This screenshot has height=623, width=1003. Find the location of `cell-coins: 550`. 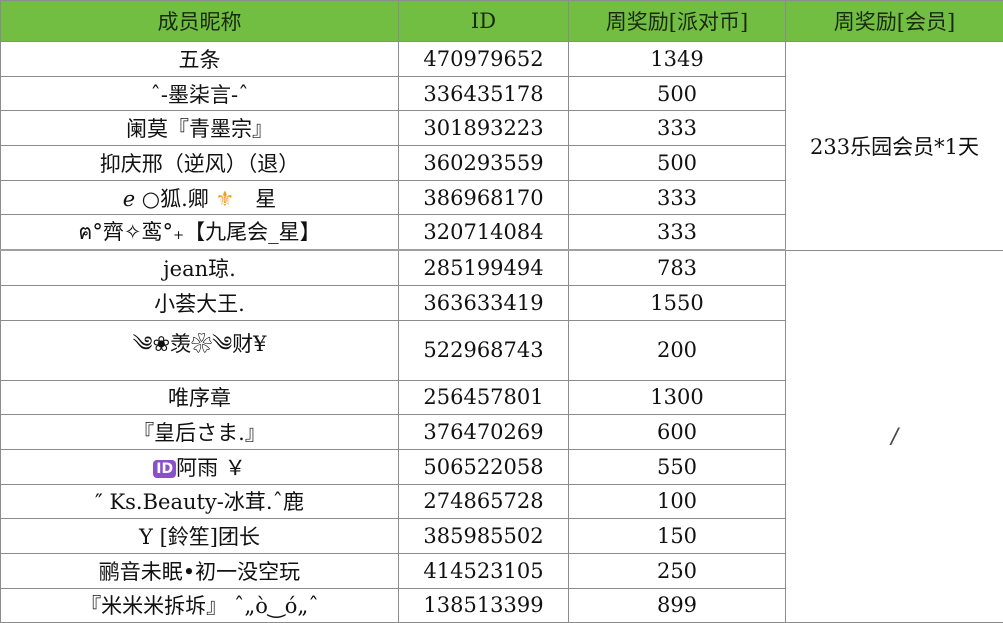

cell-coins: 550 is located at coordinates (677, 466).